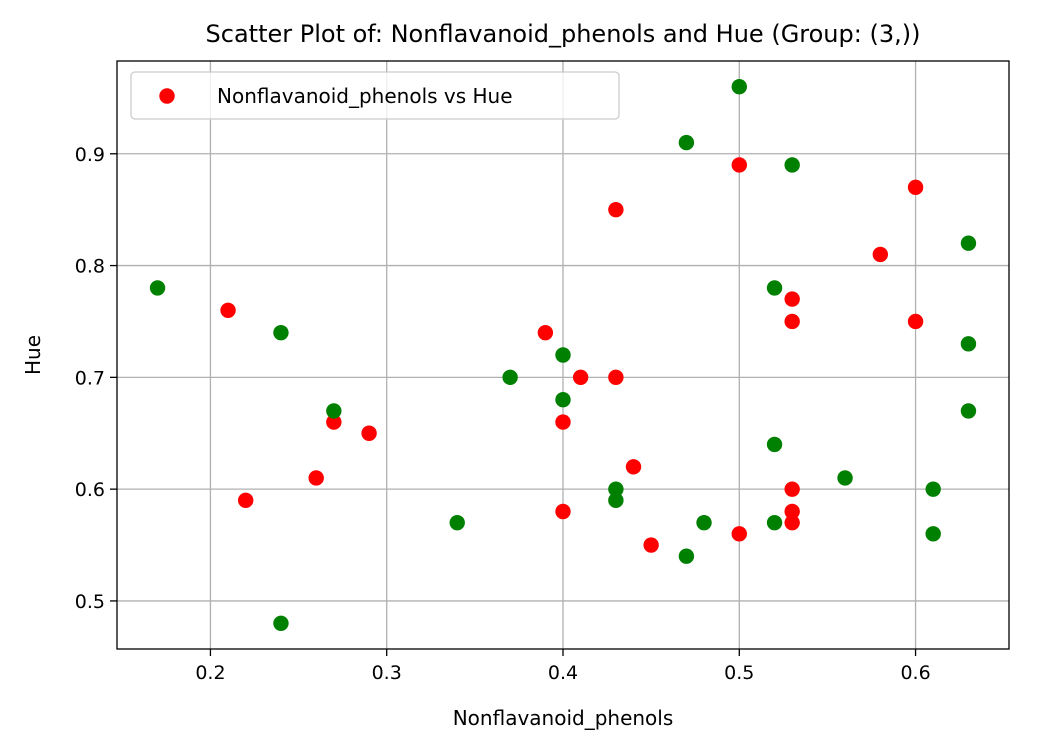  I want to click on y-tick-label: 0.8, so click(90, 267).